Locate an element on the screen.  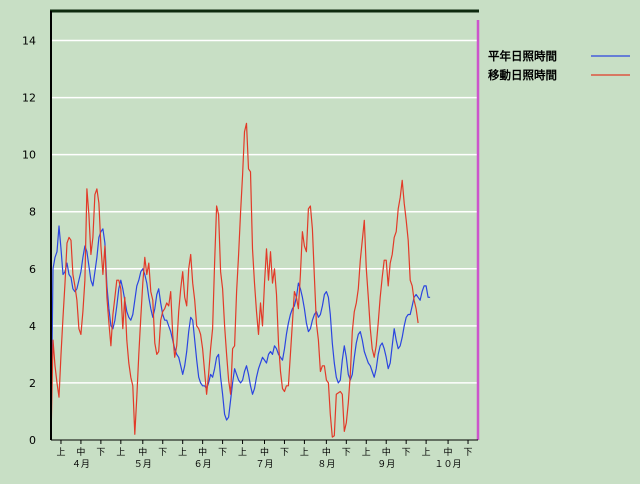
y-tick-label: 6 is located at coordinates (32, 269).